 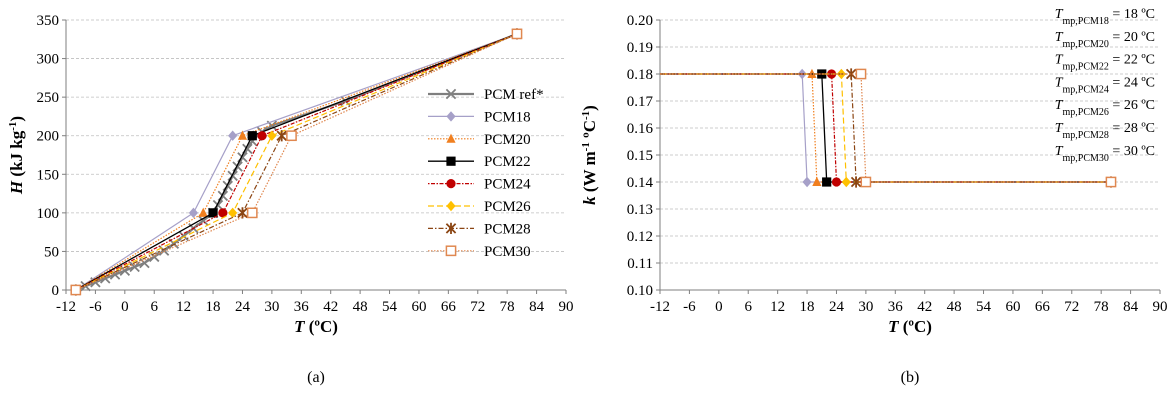 What do you see at coordinates (896, 307) in the screenshot?
I see `x-tick-label: 36` at bounding box center [896, 307].